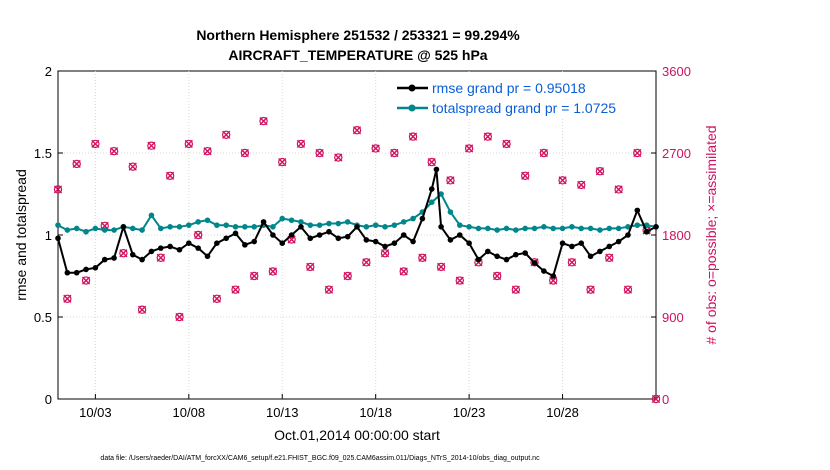 This screenshot has height=470, width=830. What do you see at coordinates (282, 412) in the screenshot?
I see `x-tick-label: 10/13` at bounding box center [282, 412].